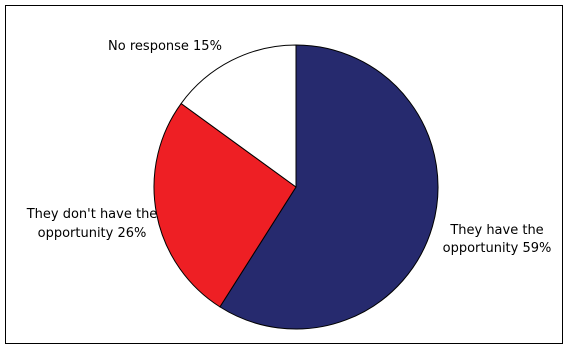  Describe the element at coordinates (497, 248) in the screenshot. I see `slice-label-line: opportunity 59%` at that location.